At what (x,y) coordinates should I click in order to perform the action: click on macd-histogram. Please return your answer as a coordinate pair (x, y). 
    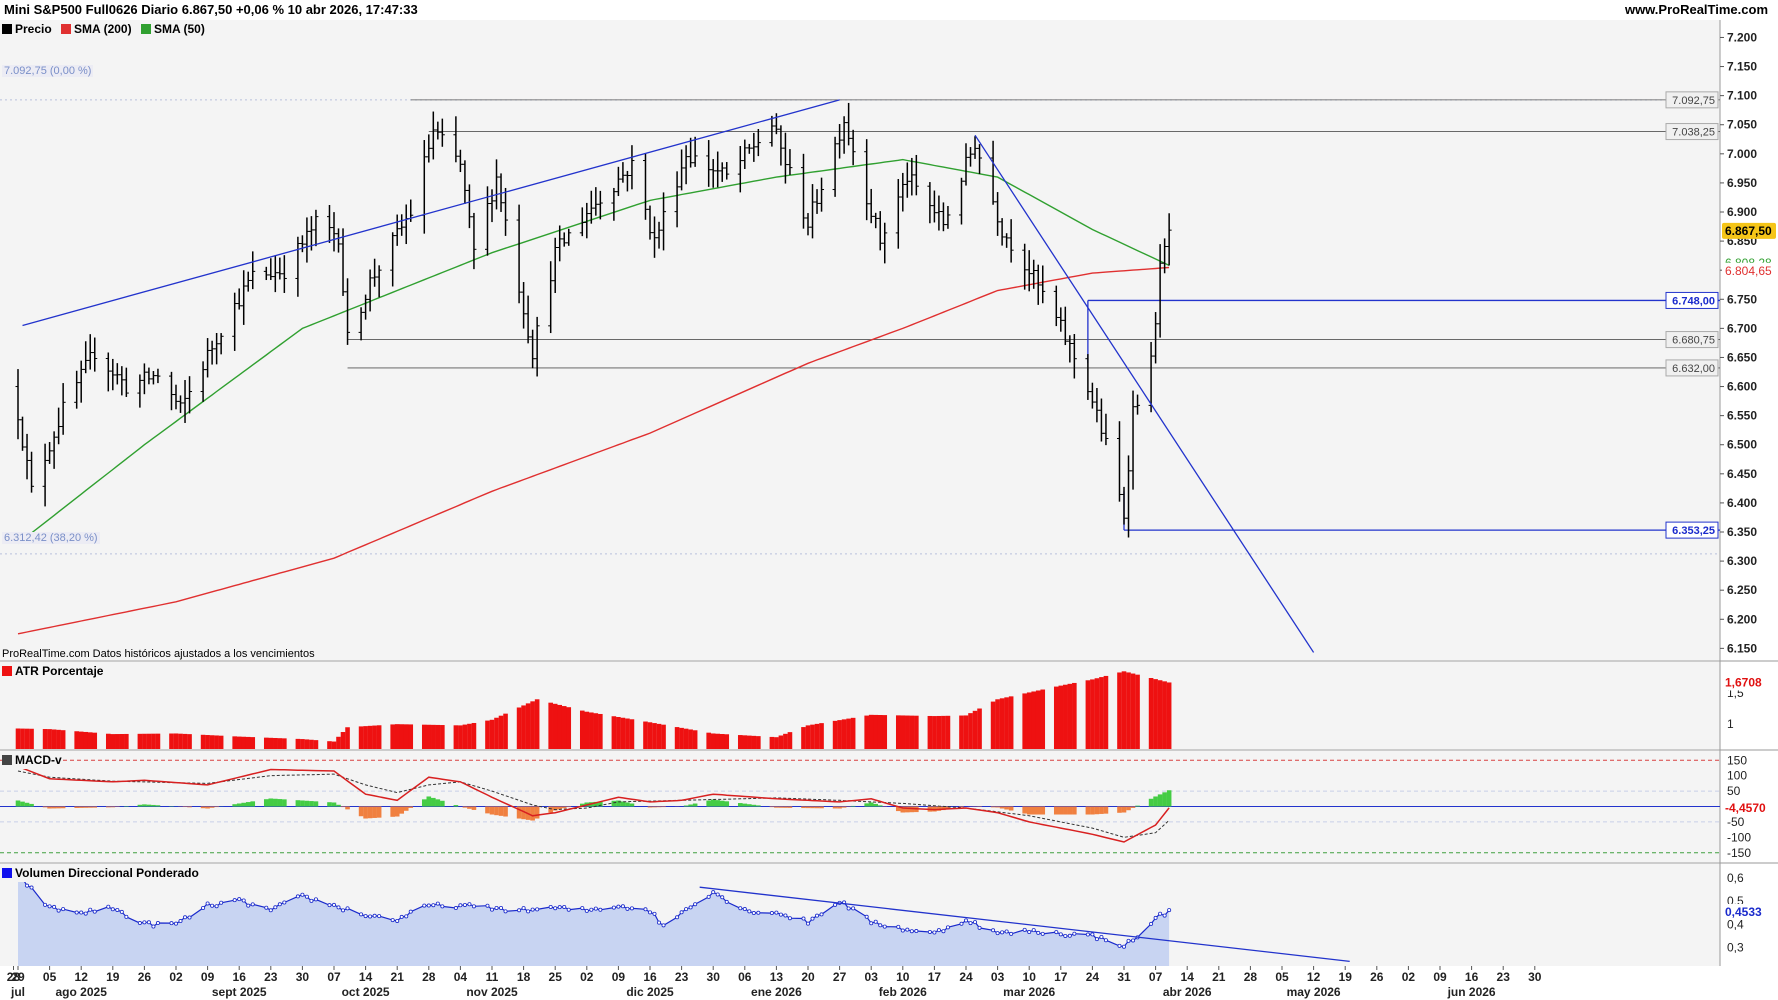
    Looking at the image, I should click on (593, 805).